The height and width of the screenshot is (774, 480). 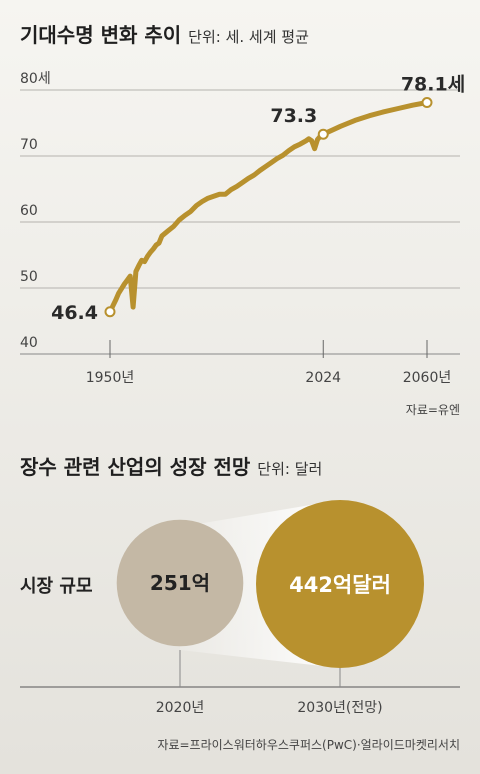 I want to click on longevity-industry-header: 장수 관련 산업의 성장 전망 단위: 달러, so click(x=171, y=467).